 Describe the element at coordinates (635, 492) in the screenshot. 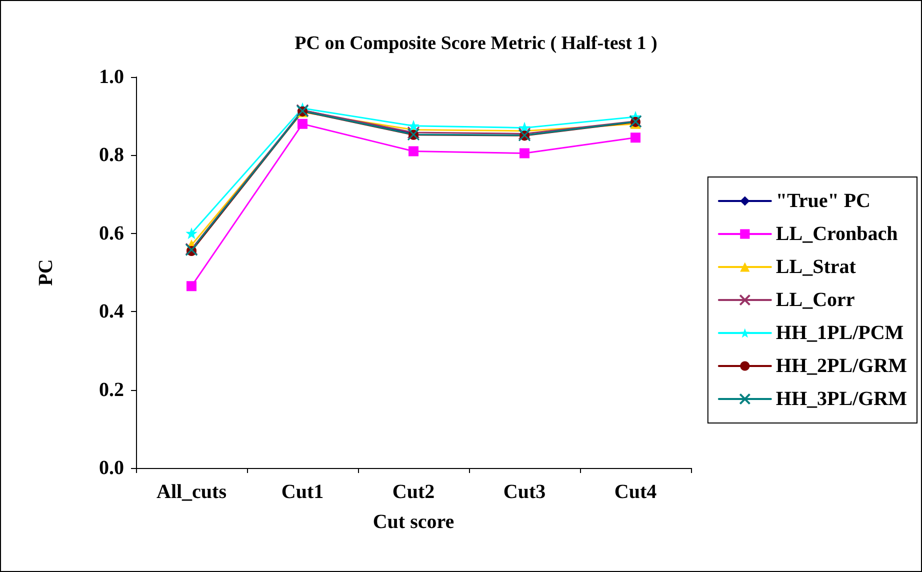

I see `x-tick-label: Cut4` at that location.